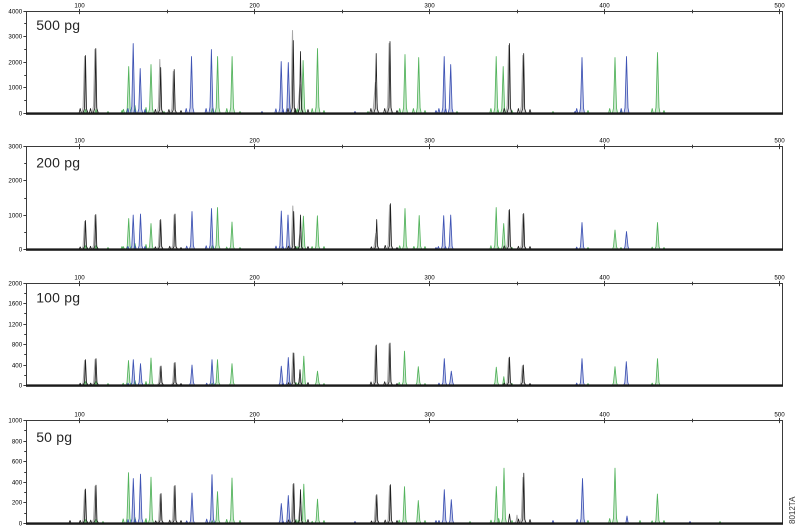 This screenshot has width=800, height=532. What do you see at coordinates (15, 304) in the screenshot?
I see `svg-text: 1600` at bounding box center [15, 304].